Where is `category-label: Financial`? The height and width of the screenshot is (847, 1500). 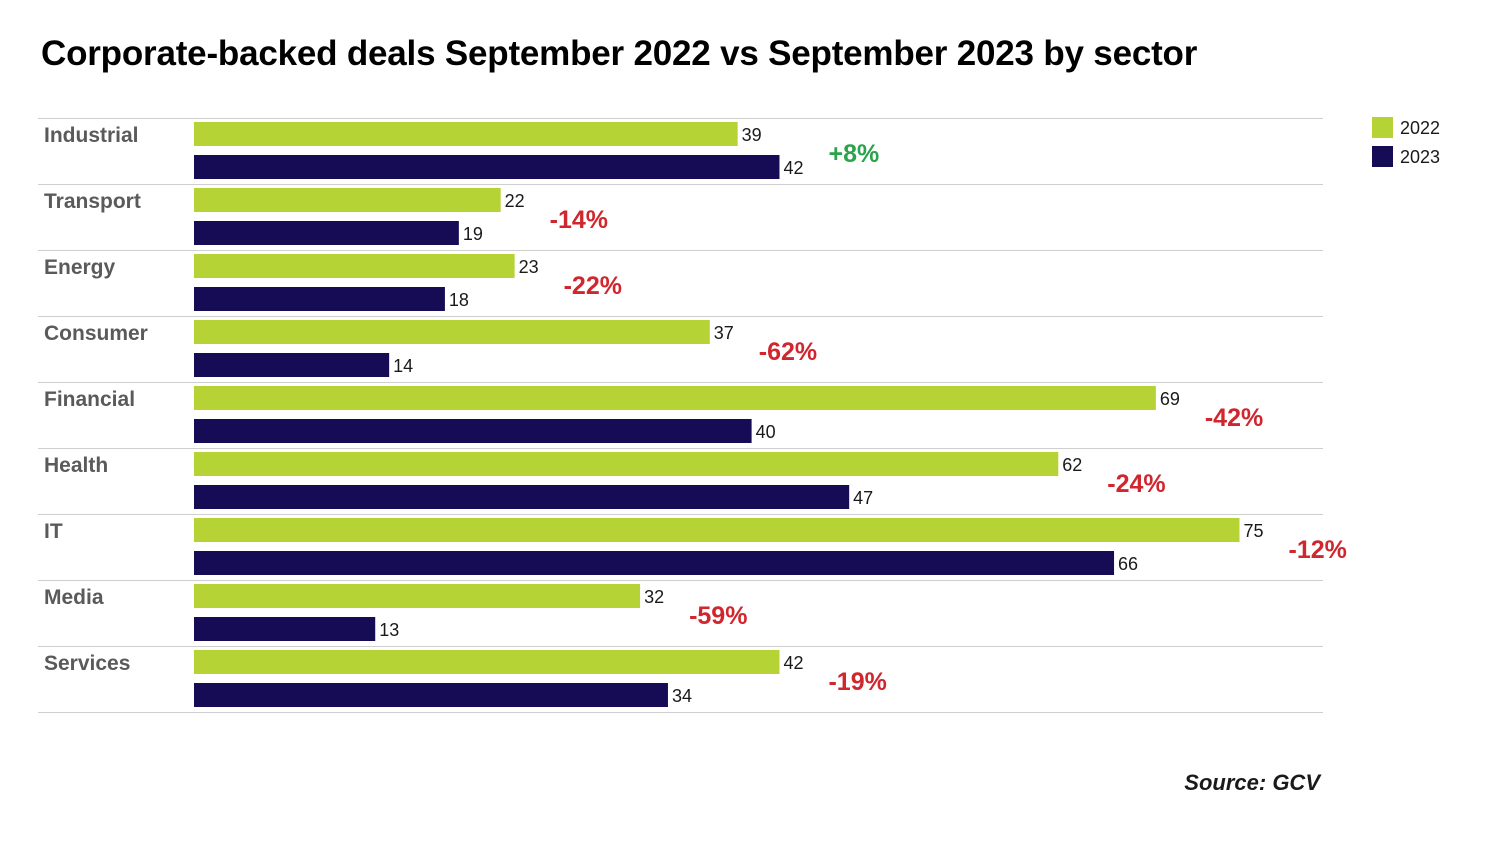
category-label: Financial is located at coordinates (89, 399).